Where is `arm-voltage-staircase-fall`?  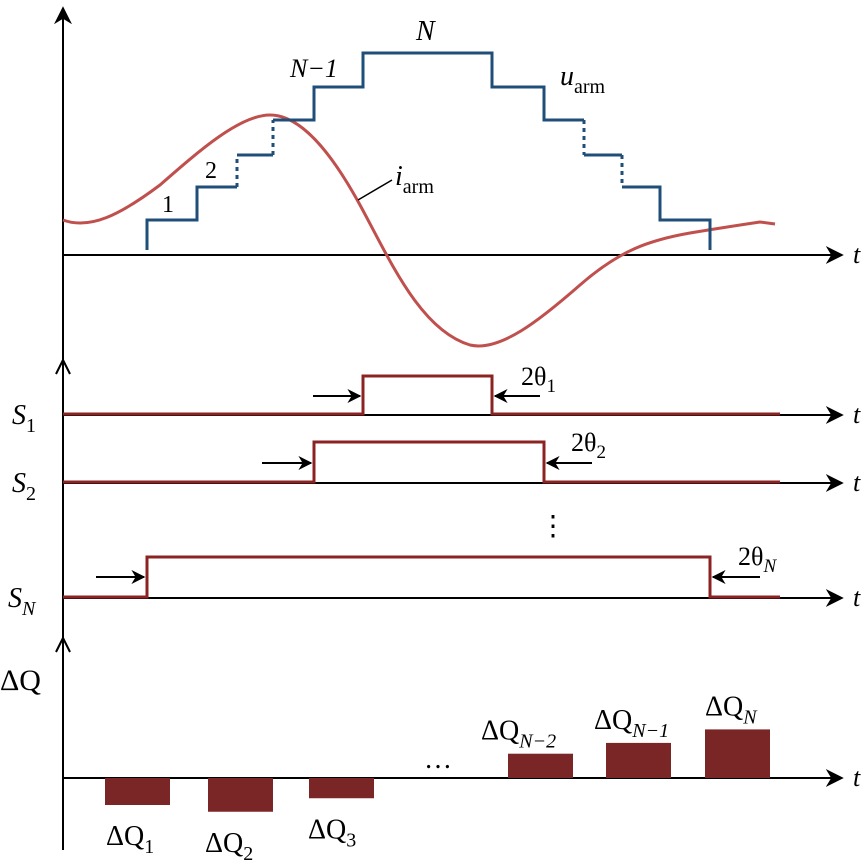
arm-voltage-staircase-fall is located at coordinates (667, 217).